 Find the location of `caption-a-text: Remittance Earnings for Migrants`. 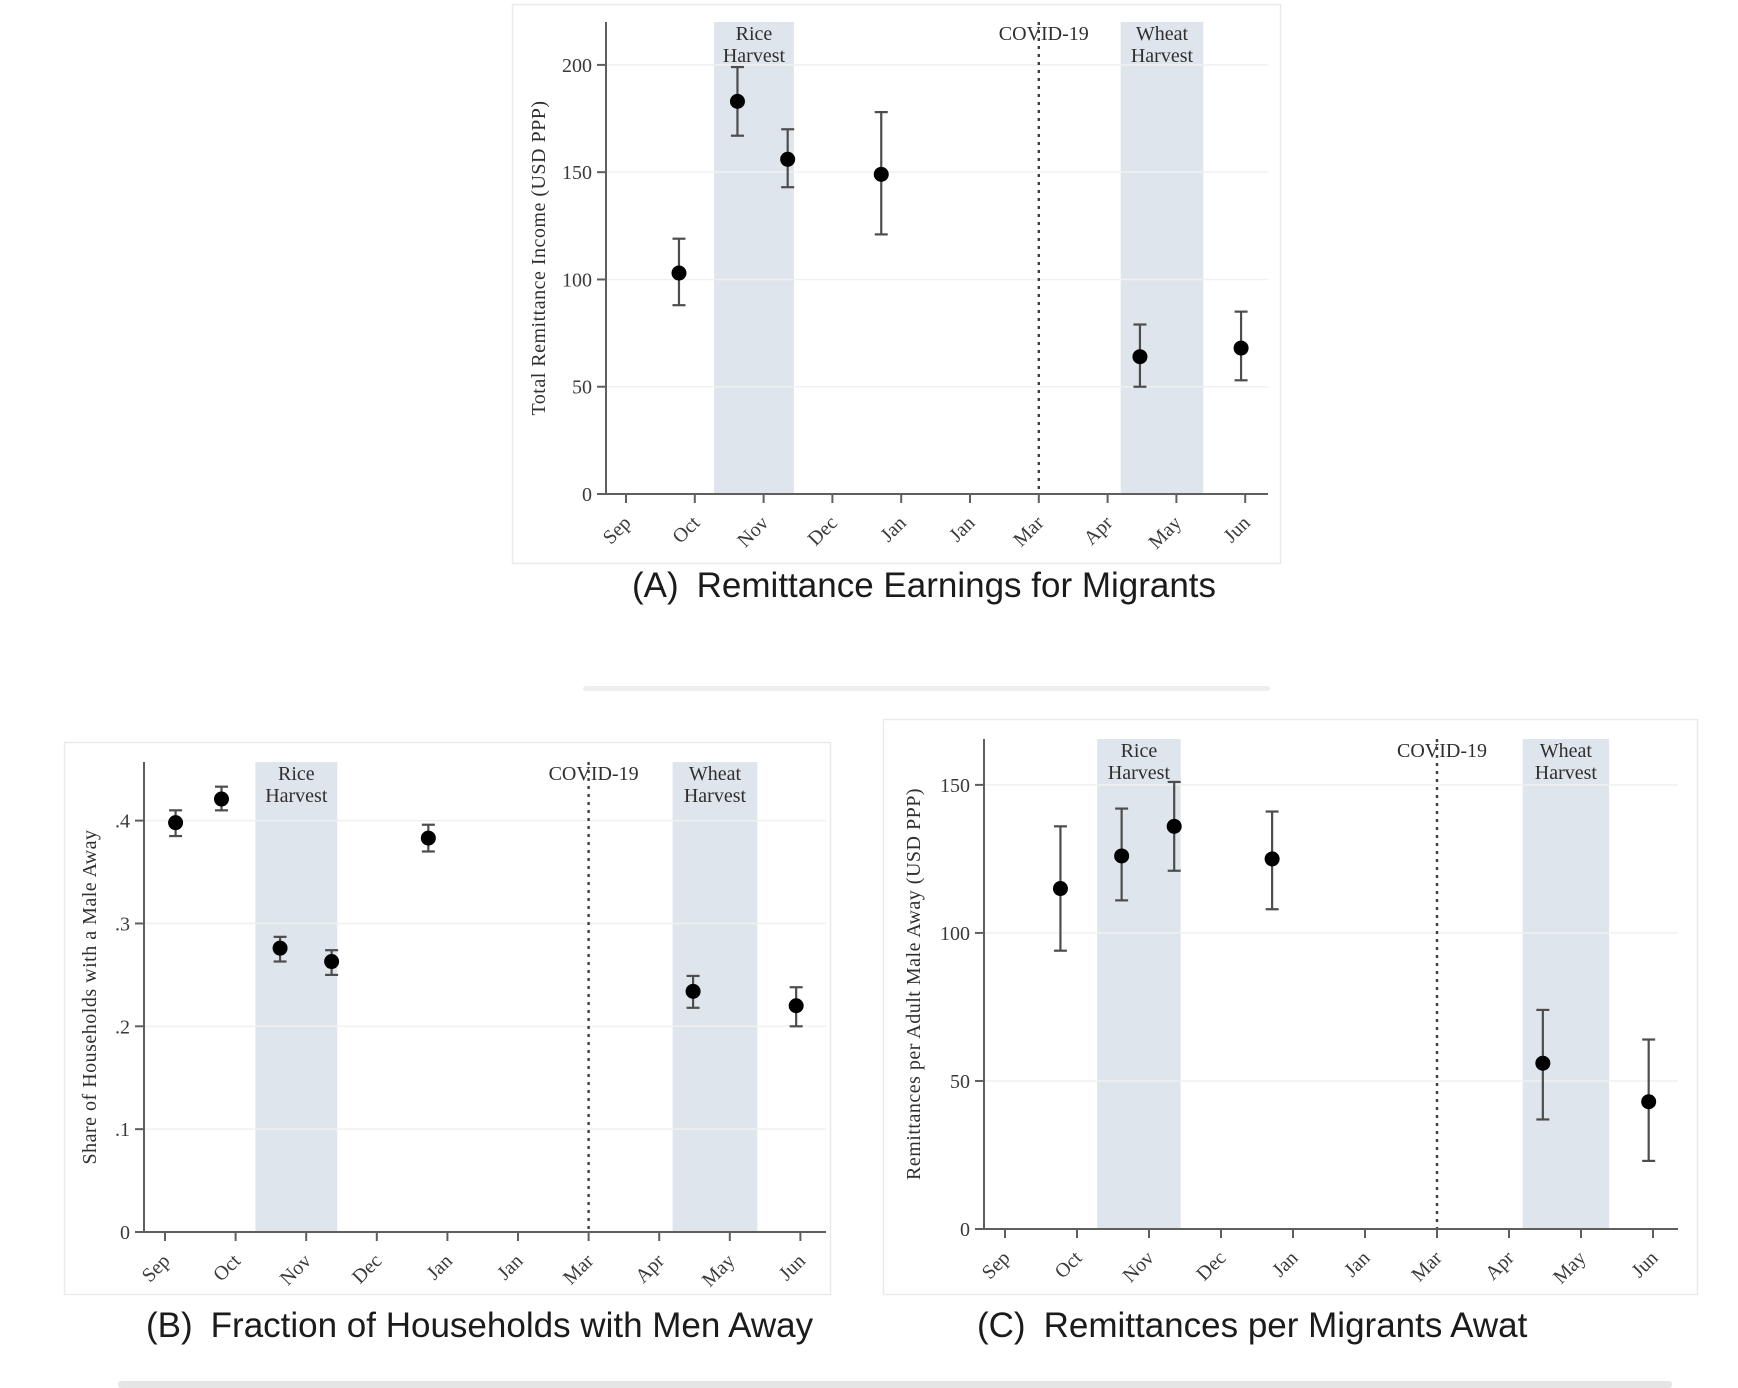

caption-a-text: Remittance Earnings for Migrants is located at coordinates (956, 585).